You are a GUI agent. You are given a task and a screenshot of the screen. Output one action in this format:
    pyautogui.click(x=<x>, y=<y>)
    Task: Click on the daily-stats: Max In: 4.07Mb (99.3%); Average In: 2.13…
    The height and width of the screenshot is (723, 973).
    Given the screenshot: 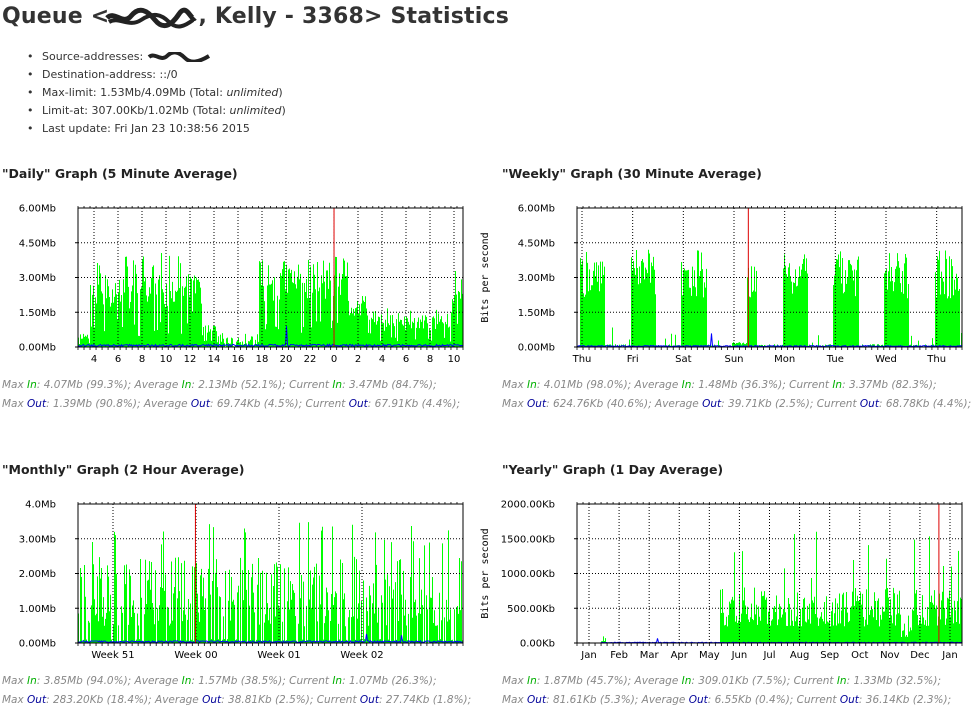 What is the action you would take?
    pyautogui.click(x=231, y=395)
    